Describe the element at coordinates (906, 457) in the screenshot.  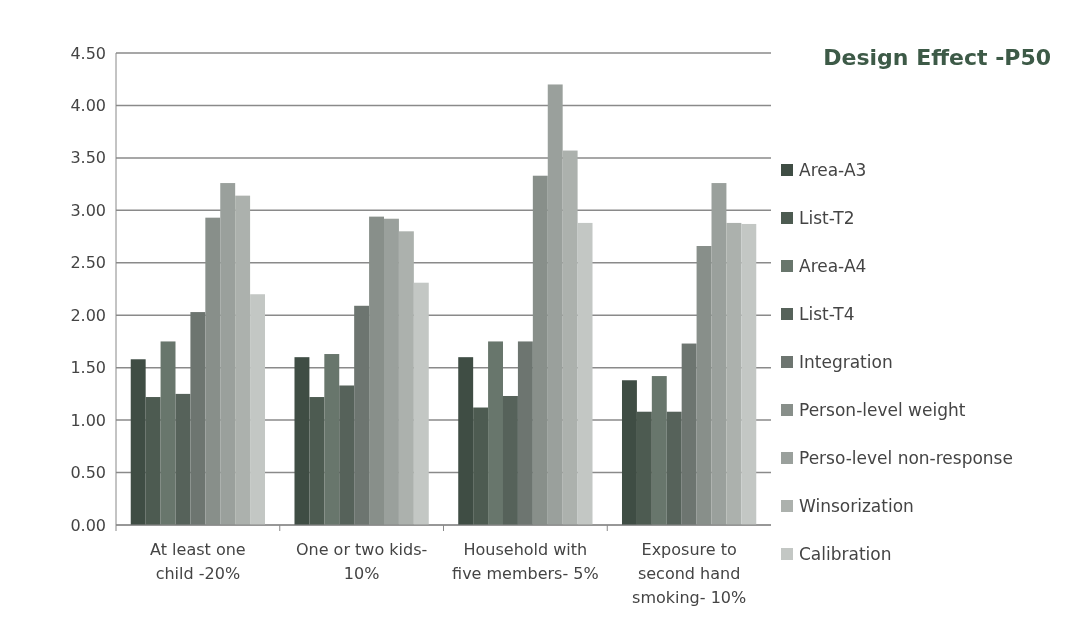
I see `legend-label: Perso-level non-response` at that location.